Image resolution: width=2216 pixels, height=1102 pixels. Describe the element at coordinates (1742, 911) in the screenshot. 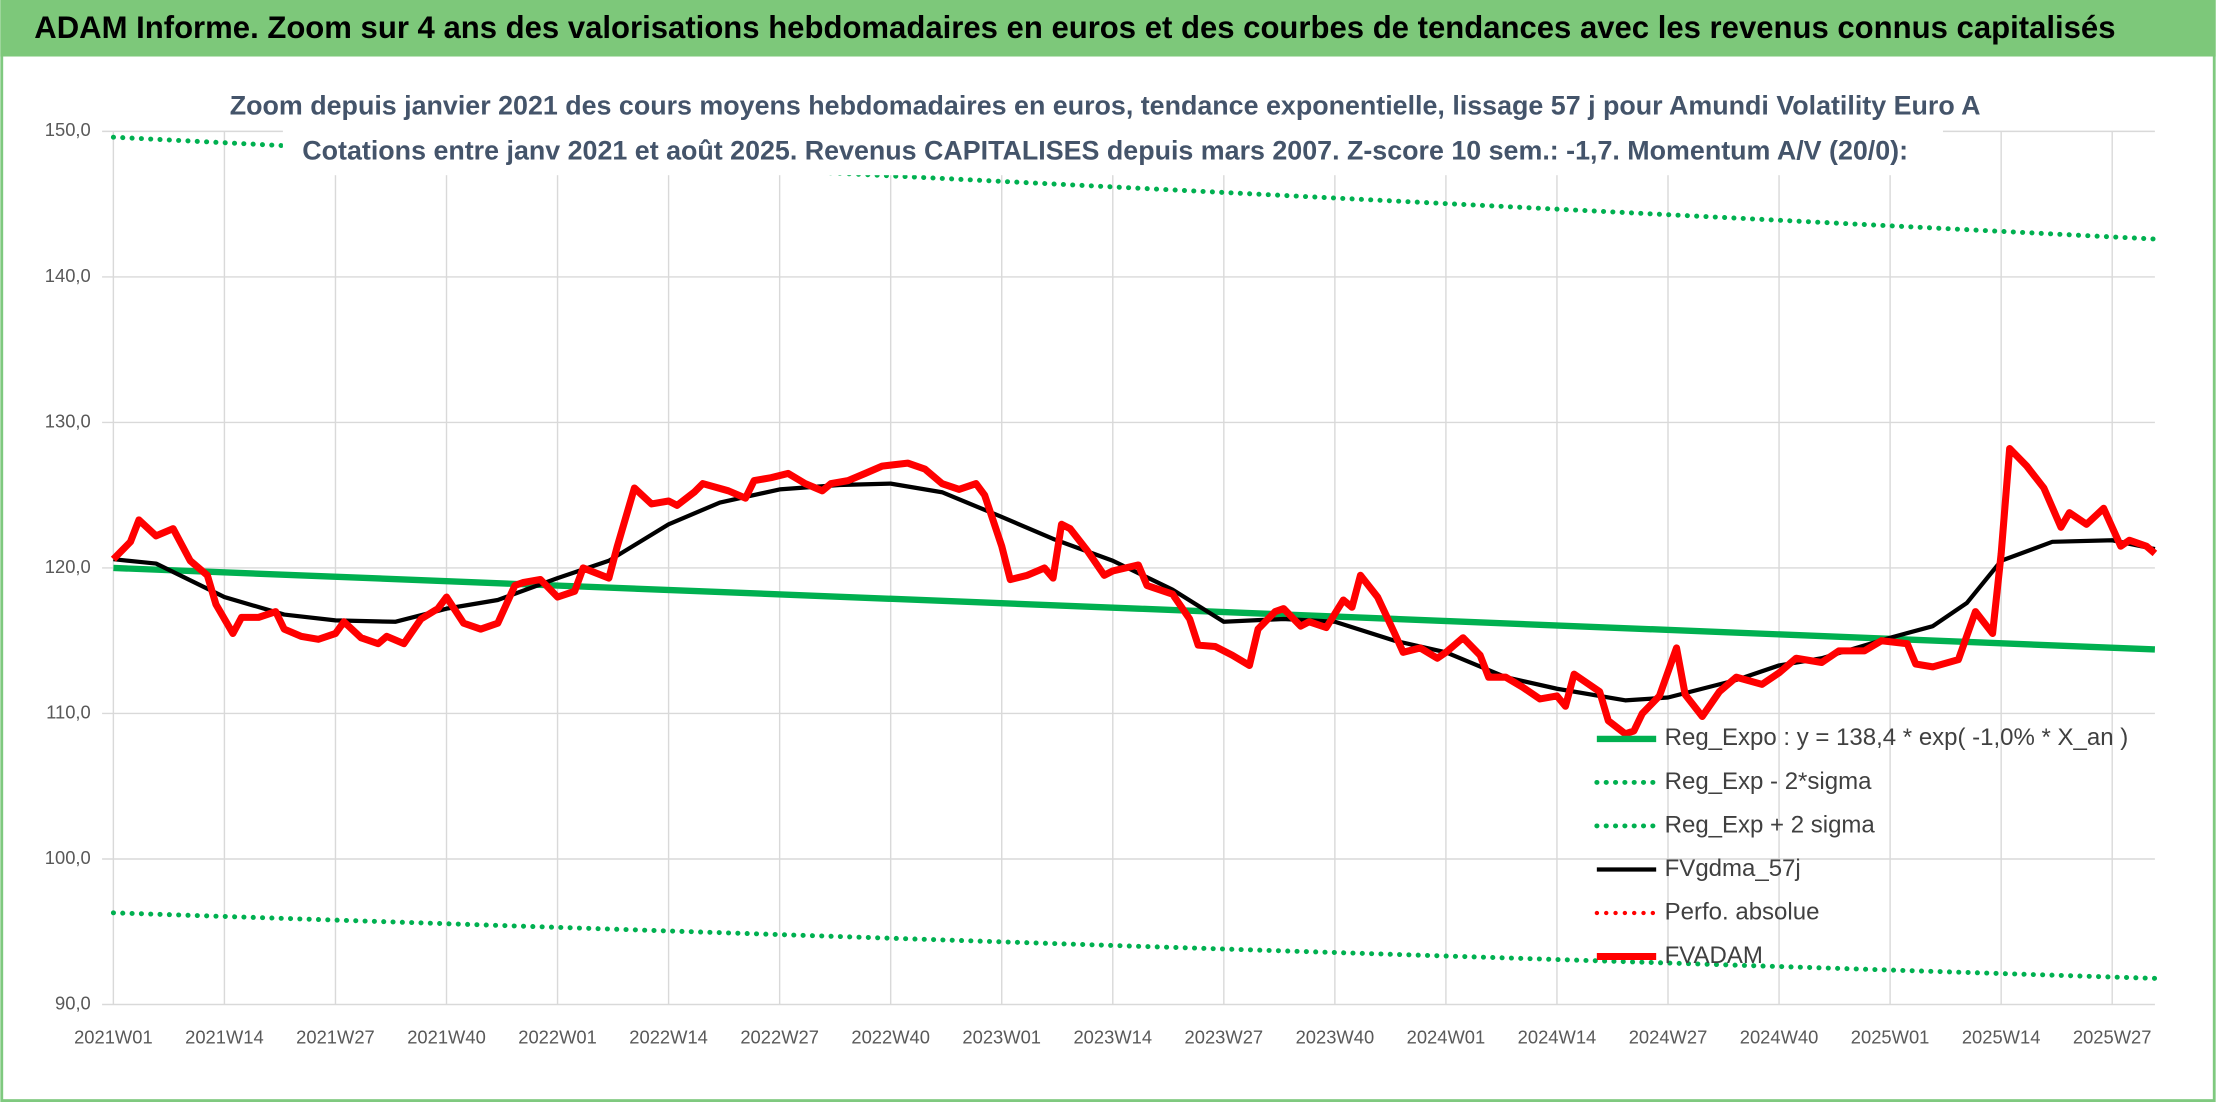

I see `legend-label: Perfo. absolue` at that location.